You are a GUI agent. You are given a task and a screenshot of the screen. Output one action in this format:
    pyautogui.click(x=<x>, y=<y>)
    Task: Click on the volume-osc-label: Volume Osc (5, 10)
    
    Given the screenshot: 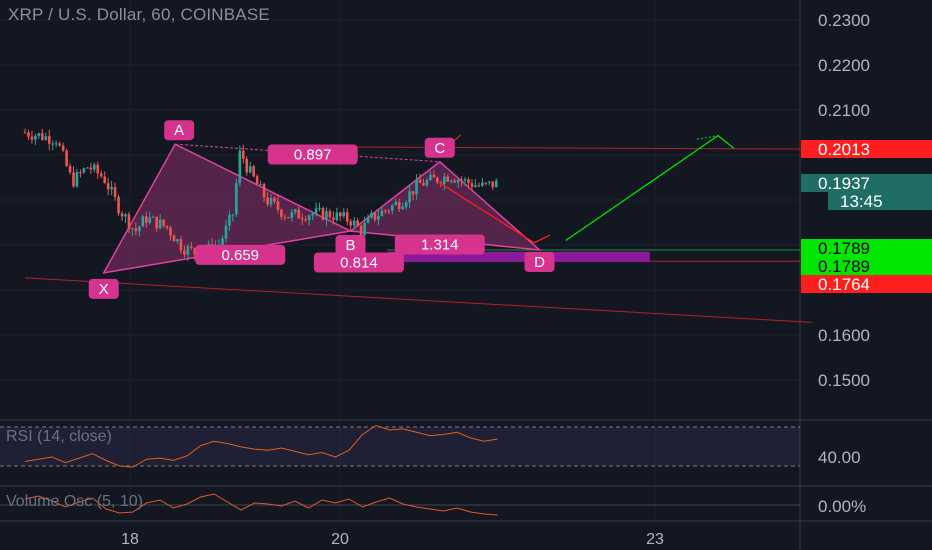 What is the action you would take?
    pyautogui.click(x=74, y=501)
    